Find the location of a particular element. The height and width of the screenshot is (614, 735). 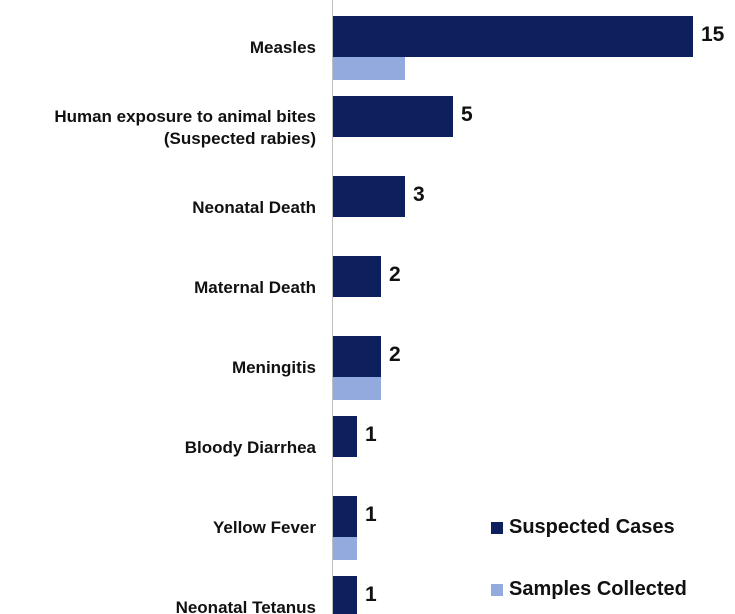

value-label: 5 is located at coordinates (467, 114).